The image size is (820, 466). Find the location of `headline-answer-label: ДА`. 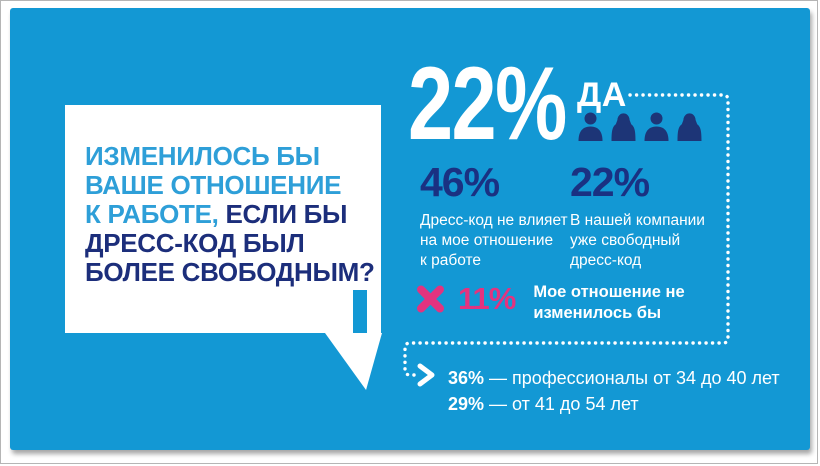

headline-answer-label: ДА is located at coordinates (602, 95).